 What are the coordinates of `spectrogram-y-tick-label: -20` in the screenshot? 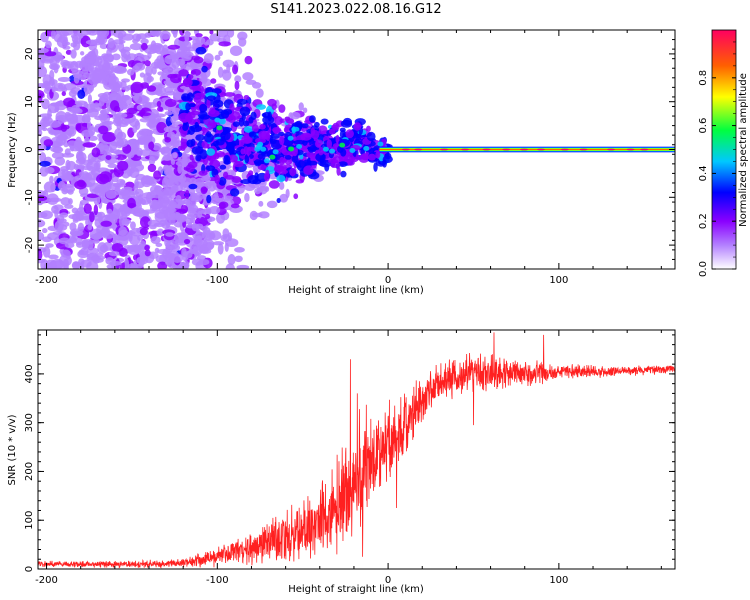 It's located at (29, 245).